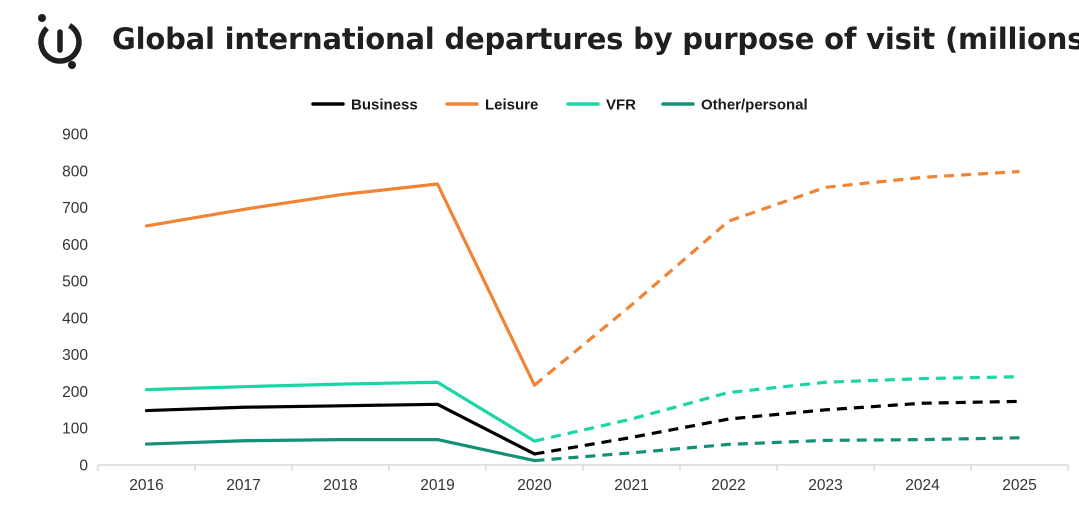  Describe the element at coordinates (60, 41) in the screenshot. I see `brand-logo-icon` at that location.